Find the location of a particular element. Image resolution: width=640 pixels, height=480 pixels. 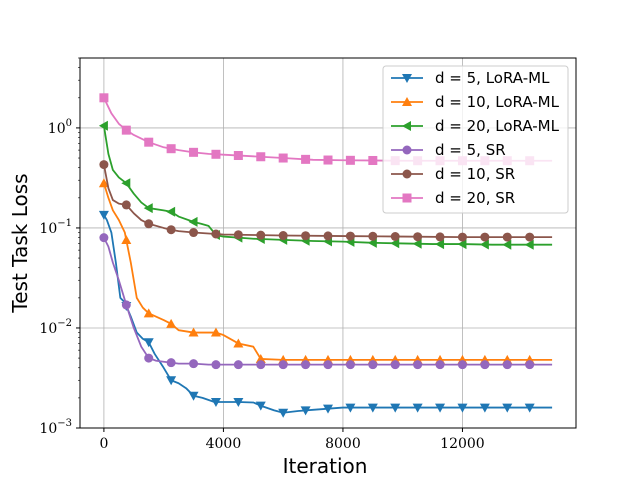

legend-label: d = 5, LoRA-ML is located at coordinates (492, 78).